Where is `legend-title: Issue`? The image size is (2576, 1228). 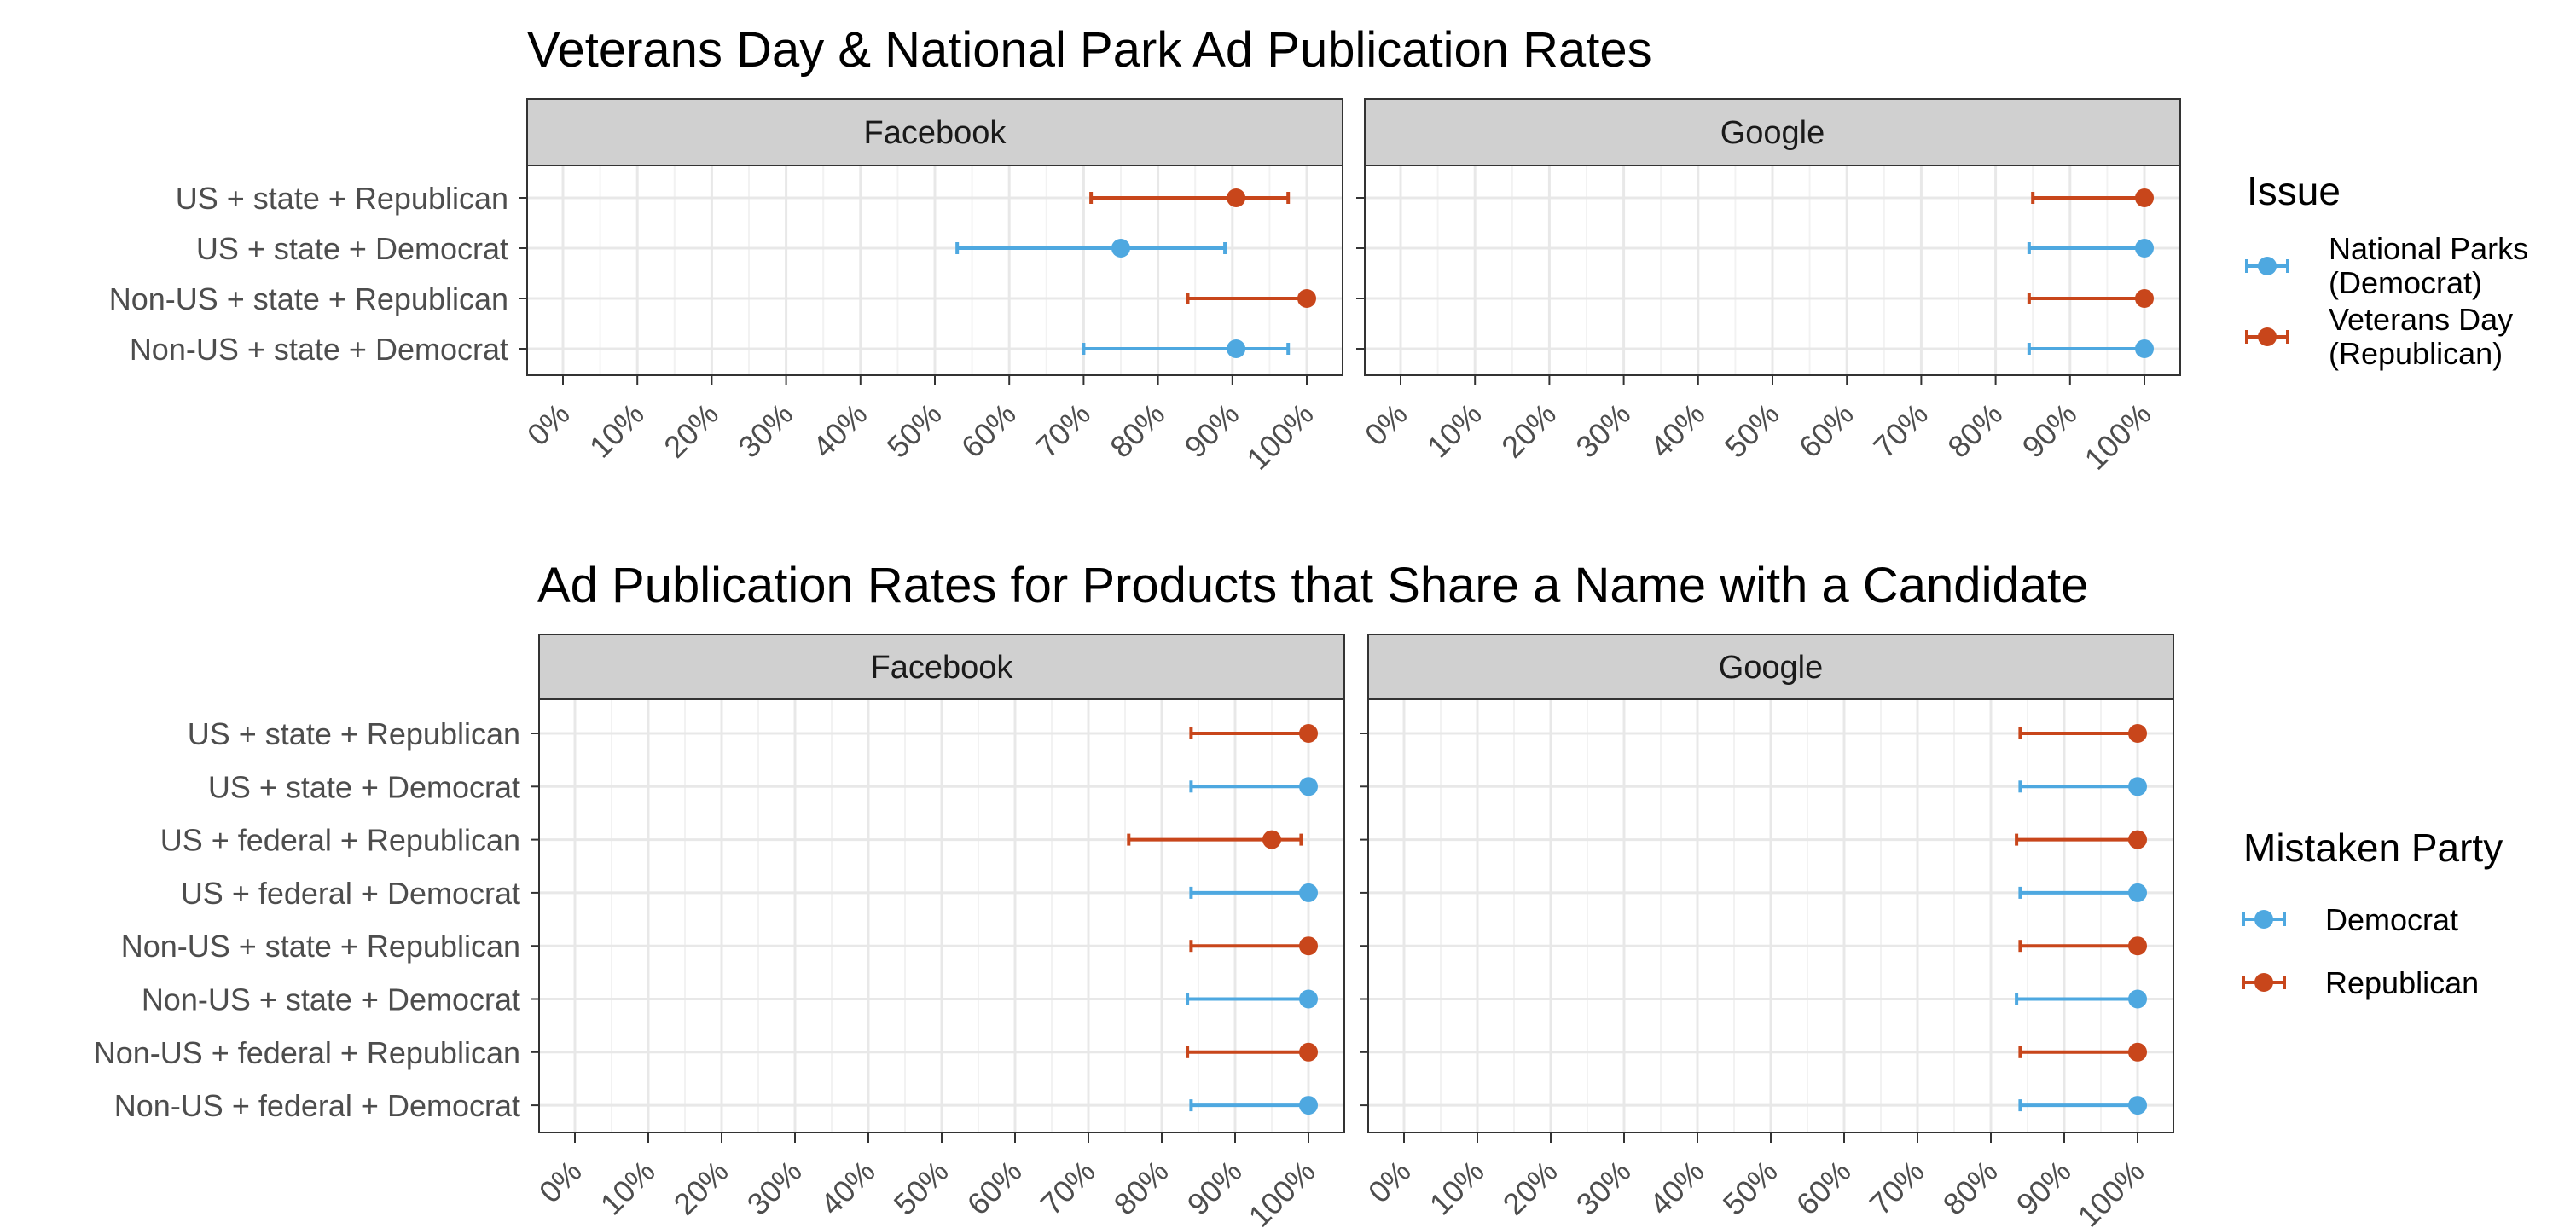
legend-title: Issue is located at coordinates (2294, 191).